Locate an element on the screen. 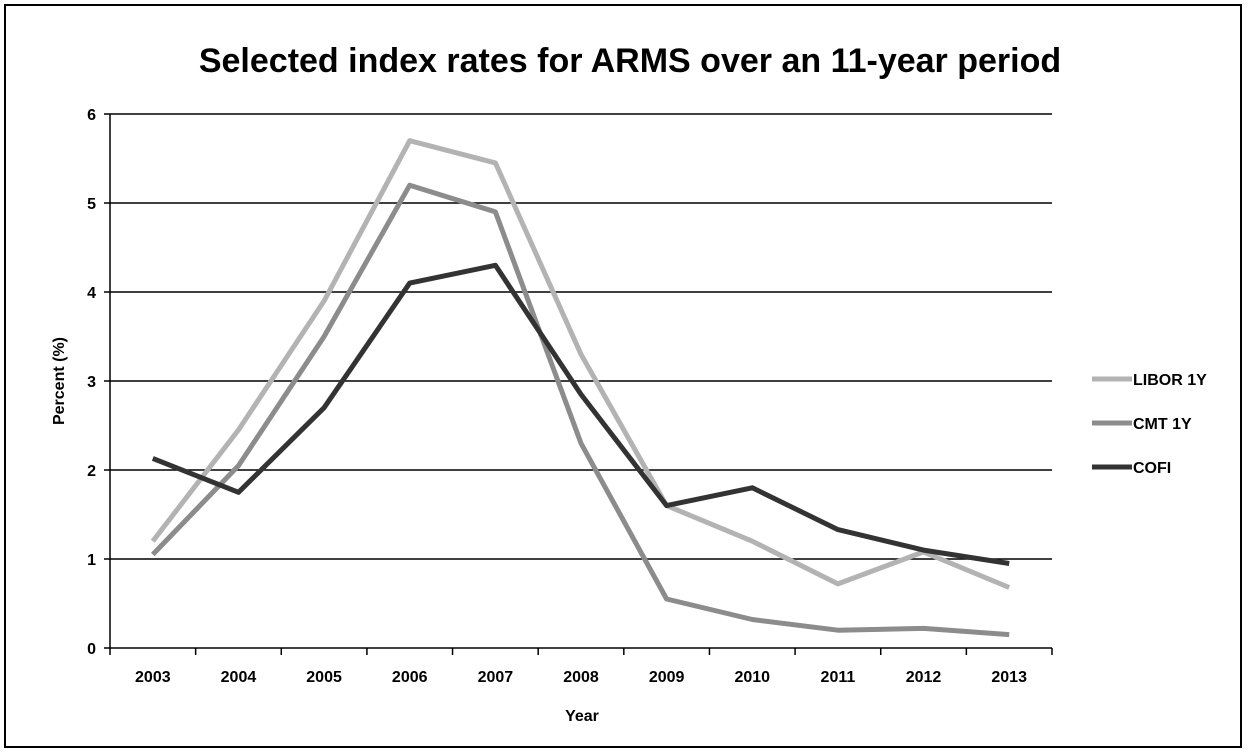 The height and width of the screenshot is (753, 1248). y-tick-label: 6 is located at coordinates (91, 115).